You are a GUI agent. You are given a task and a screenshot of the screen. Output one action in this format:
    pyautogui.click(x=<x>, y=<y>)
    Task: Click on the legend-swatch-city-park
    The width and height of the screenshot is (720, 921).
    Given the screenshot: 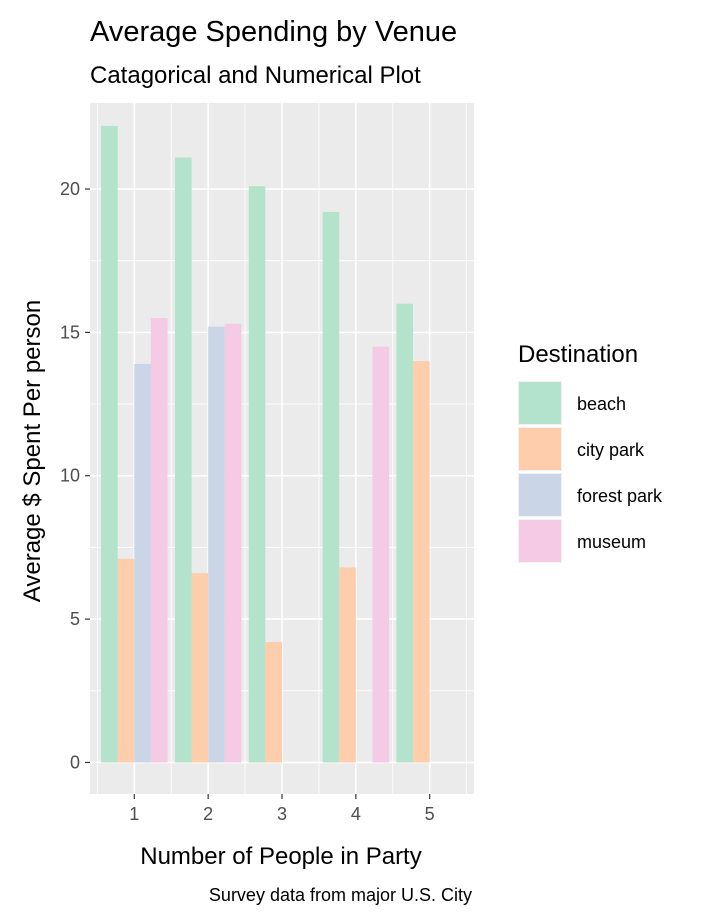 What is the action you would take?
    pyautogui.click(x=540, y=449)
    